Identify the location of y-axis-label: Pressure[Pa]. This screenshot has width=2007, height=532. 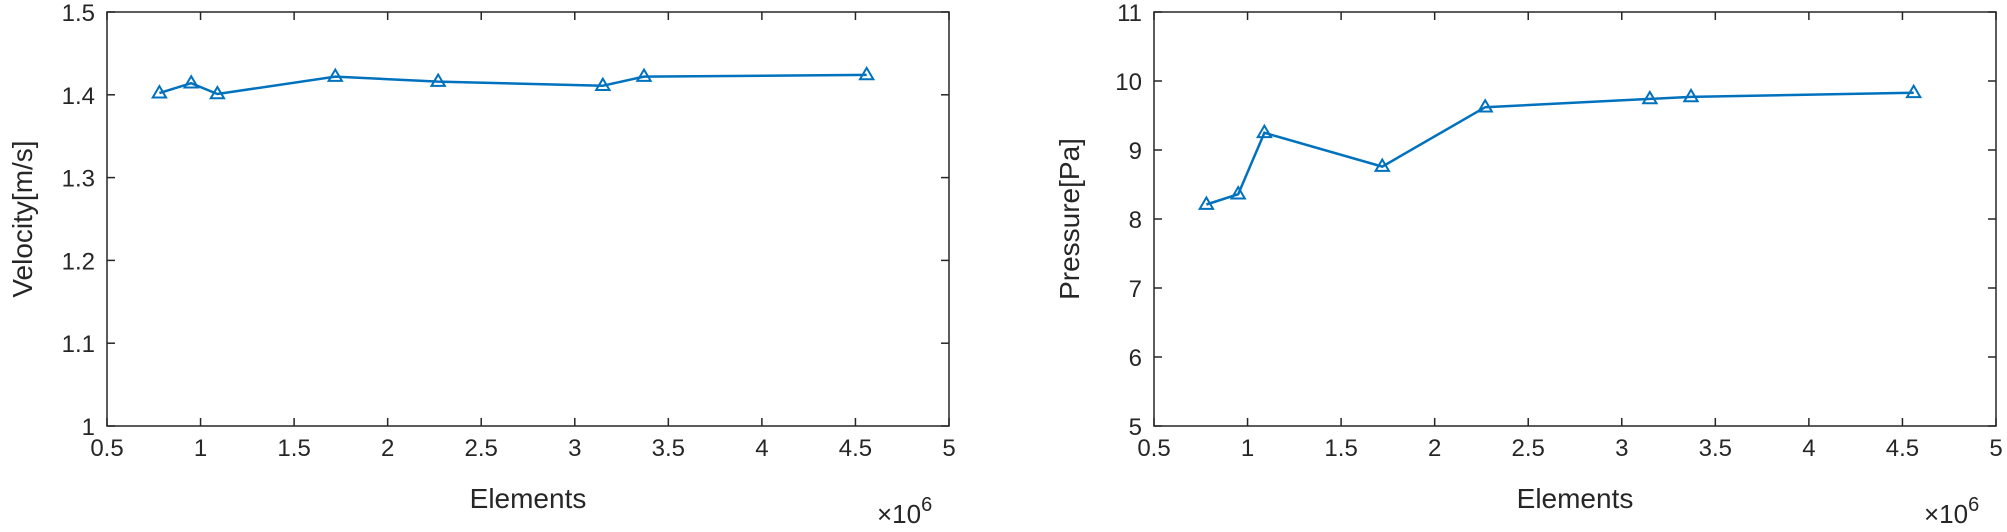
(1069, 219).